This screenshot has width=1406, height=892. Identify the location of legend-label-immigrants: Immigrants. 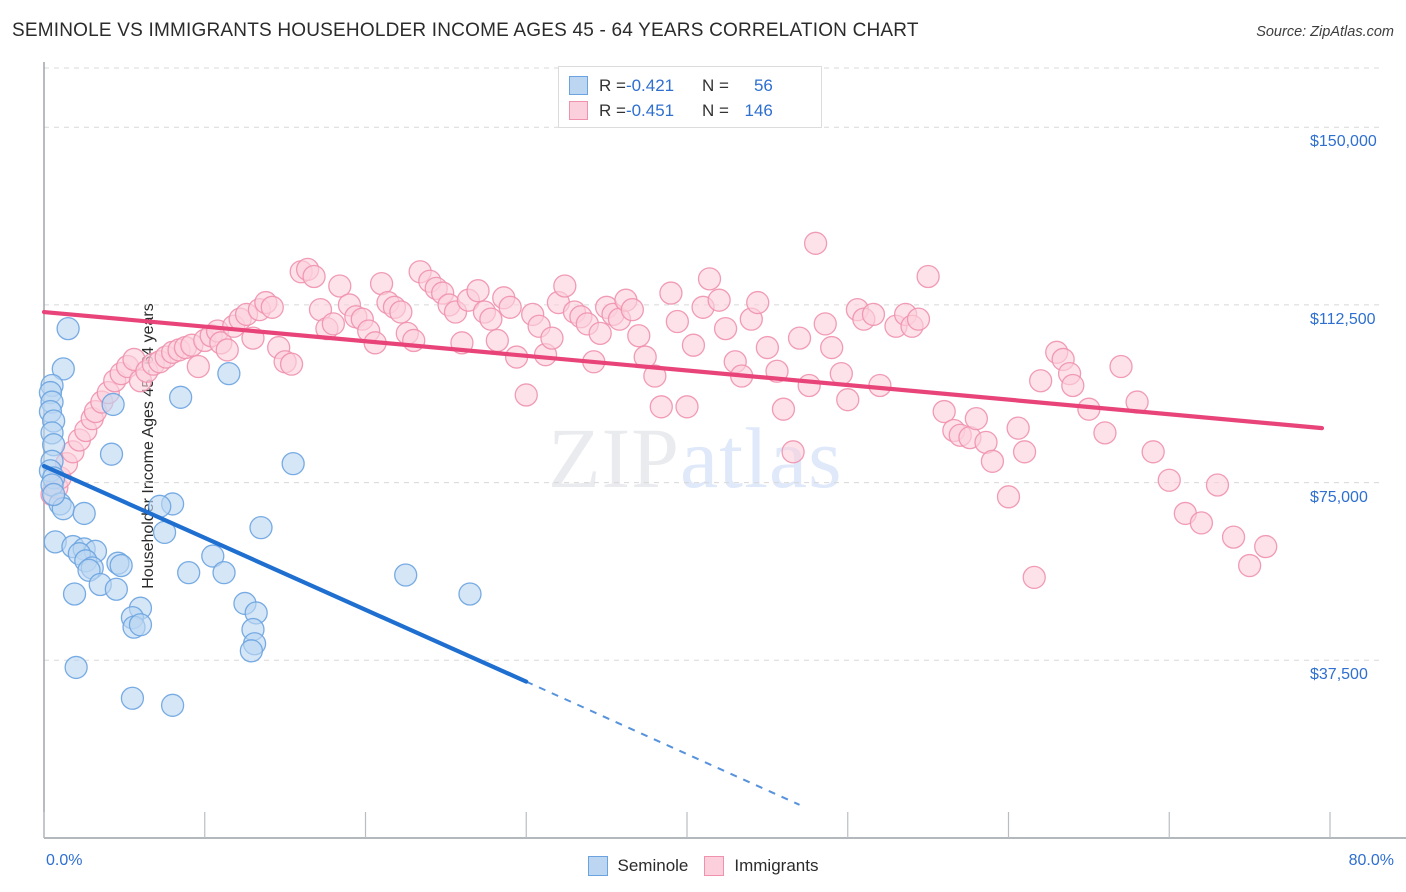
(776, 865).